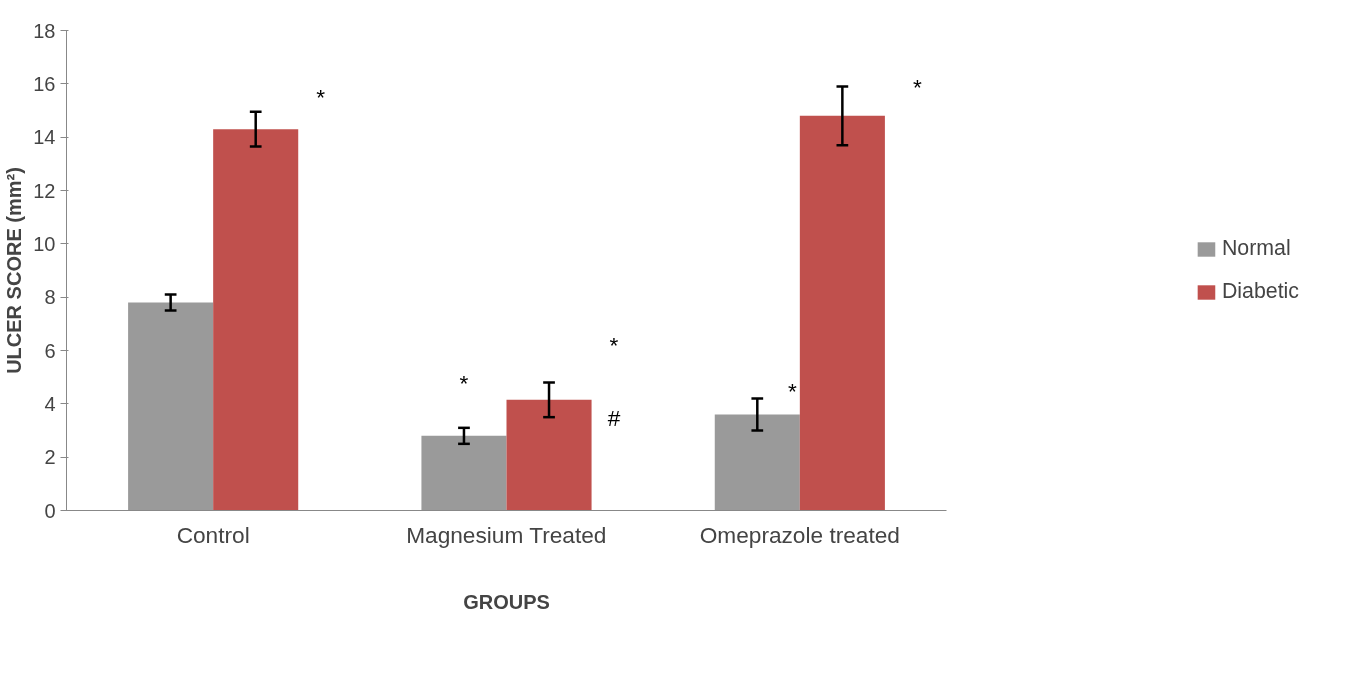 This screenshot has height=673, width=1369. I want to click on y-tick-label: 2, so click(50, 457).